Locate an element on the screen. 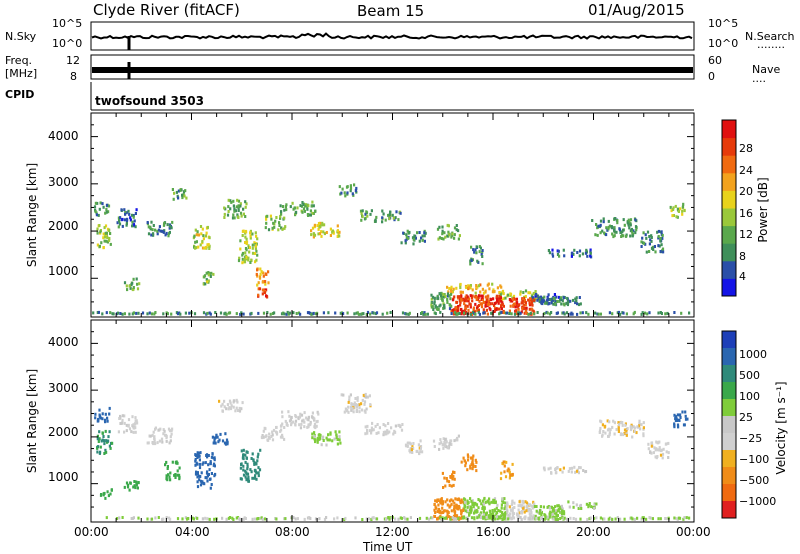 This screenshot has width=800, height=554. x-tick-6: 00:00 is located at coordinates (693, 532).